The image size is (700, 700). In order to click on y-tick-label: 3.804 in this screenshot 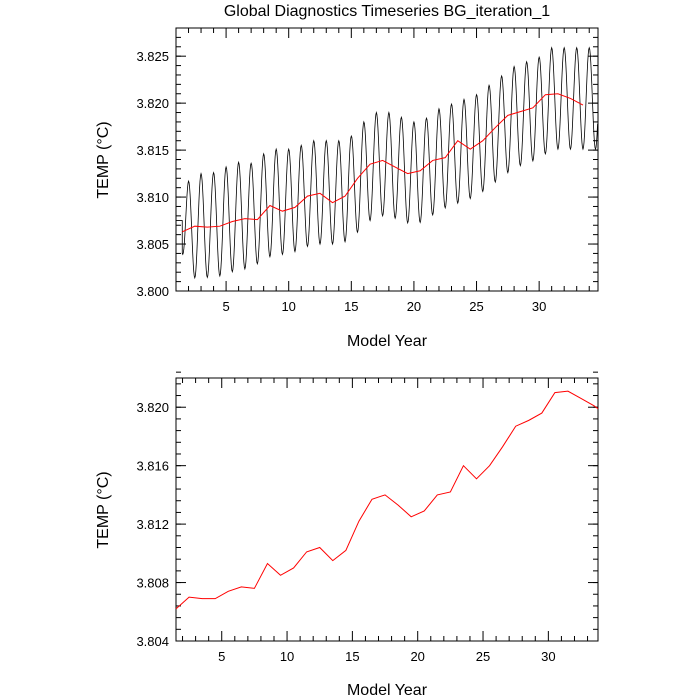, I will do `click(152, 641)`.